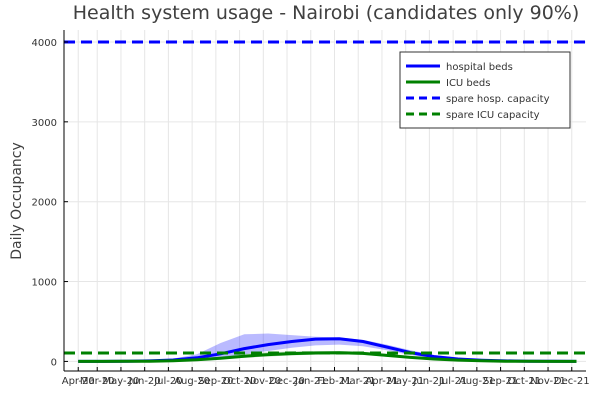  I want to click on legend-label: ICU beds, so click(468, 83).